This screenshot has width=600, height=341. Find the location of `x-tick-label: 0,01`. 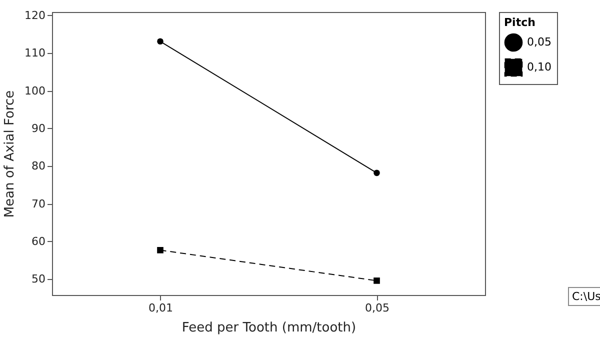

x-tick-label: 0,01 is located at coordinates (160, 308).